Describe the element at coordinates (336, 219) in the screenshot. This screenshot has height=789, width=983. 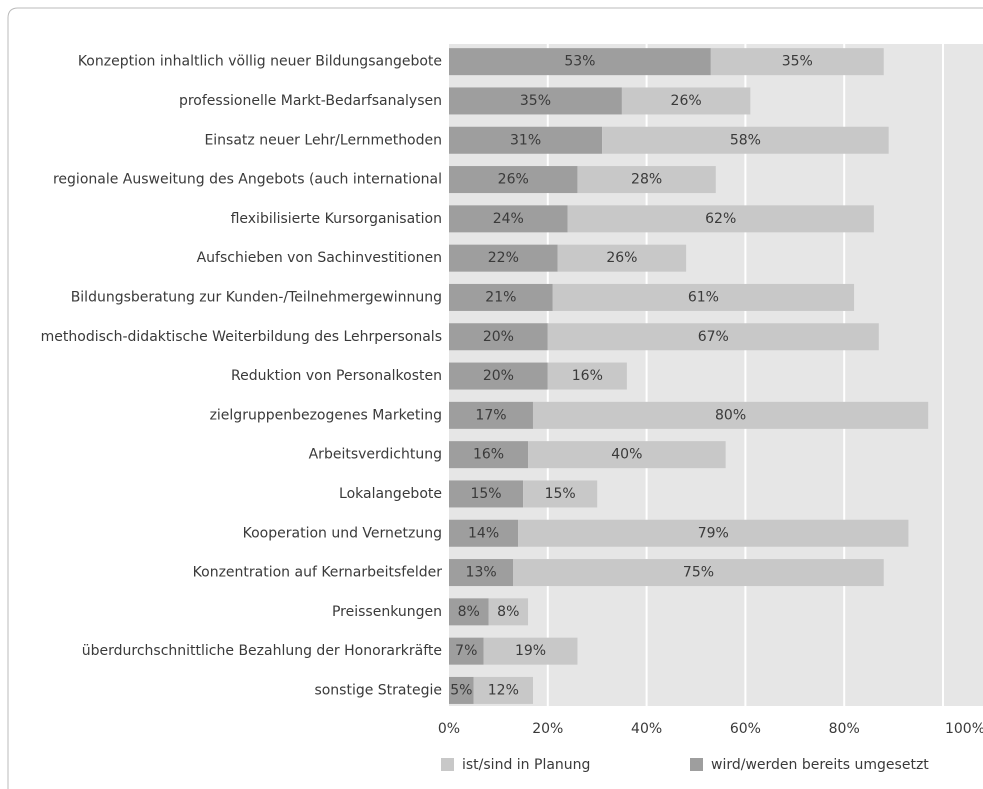
I see `category-label: flexibilisierte Kursorganisation` at that location.